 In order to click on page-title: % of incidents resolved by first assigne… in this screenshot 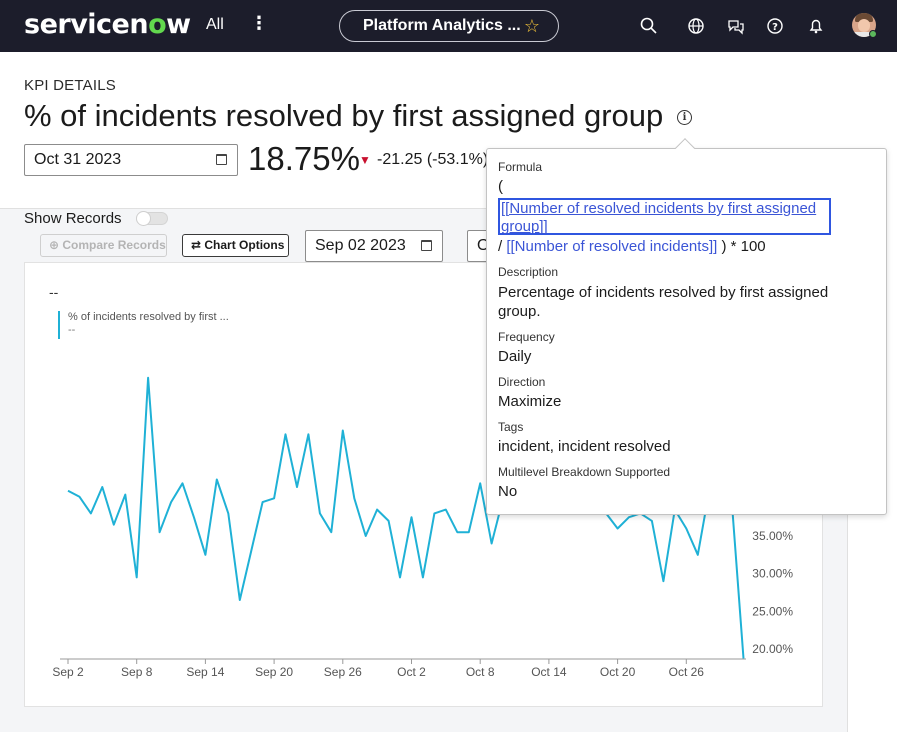, I will do `click(344, 115)`.